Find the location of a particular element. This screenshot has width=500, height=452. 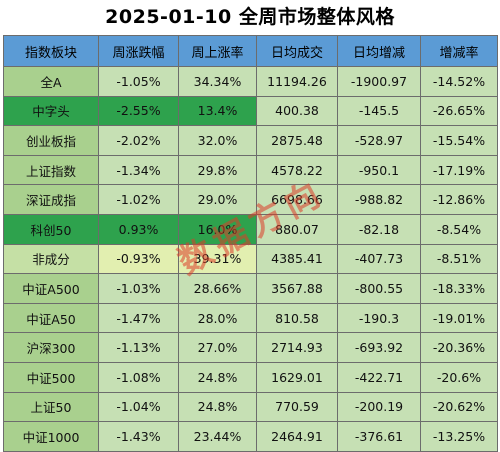

table-row: 上证50 -1.04% 24.8% 770.59 -200.19 -20.62% is located at coordinates (250, 407).